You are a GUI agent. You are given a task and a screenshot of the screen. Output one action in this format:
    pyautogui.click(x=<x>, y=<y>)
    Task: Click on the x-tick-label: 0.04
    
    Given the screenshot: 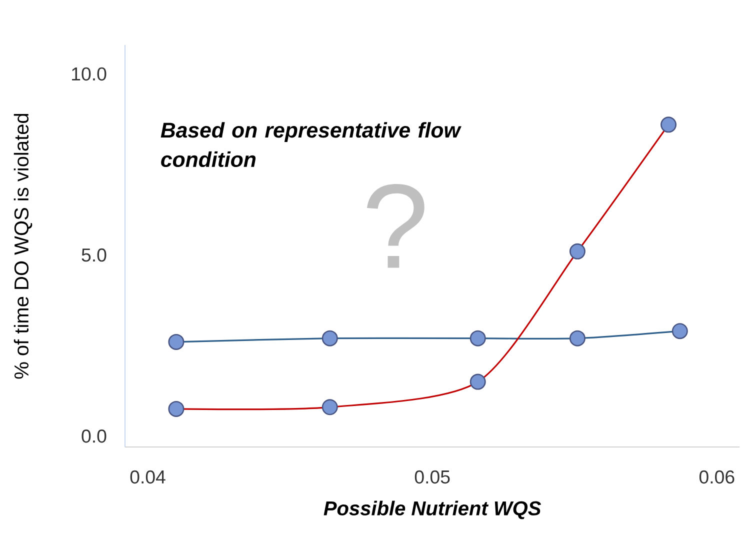 What is the action you would take?
    pyautogui.click(x=148, y=477)
    